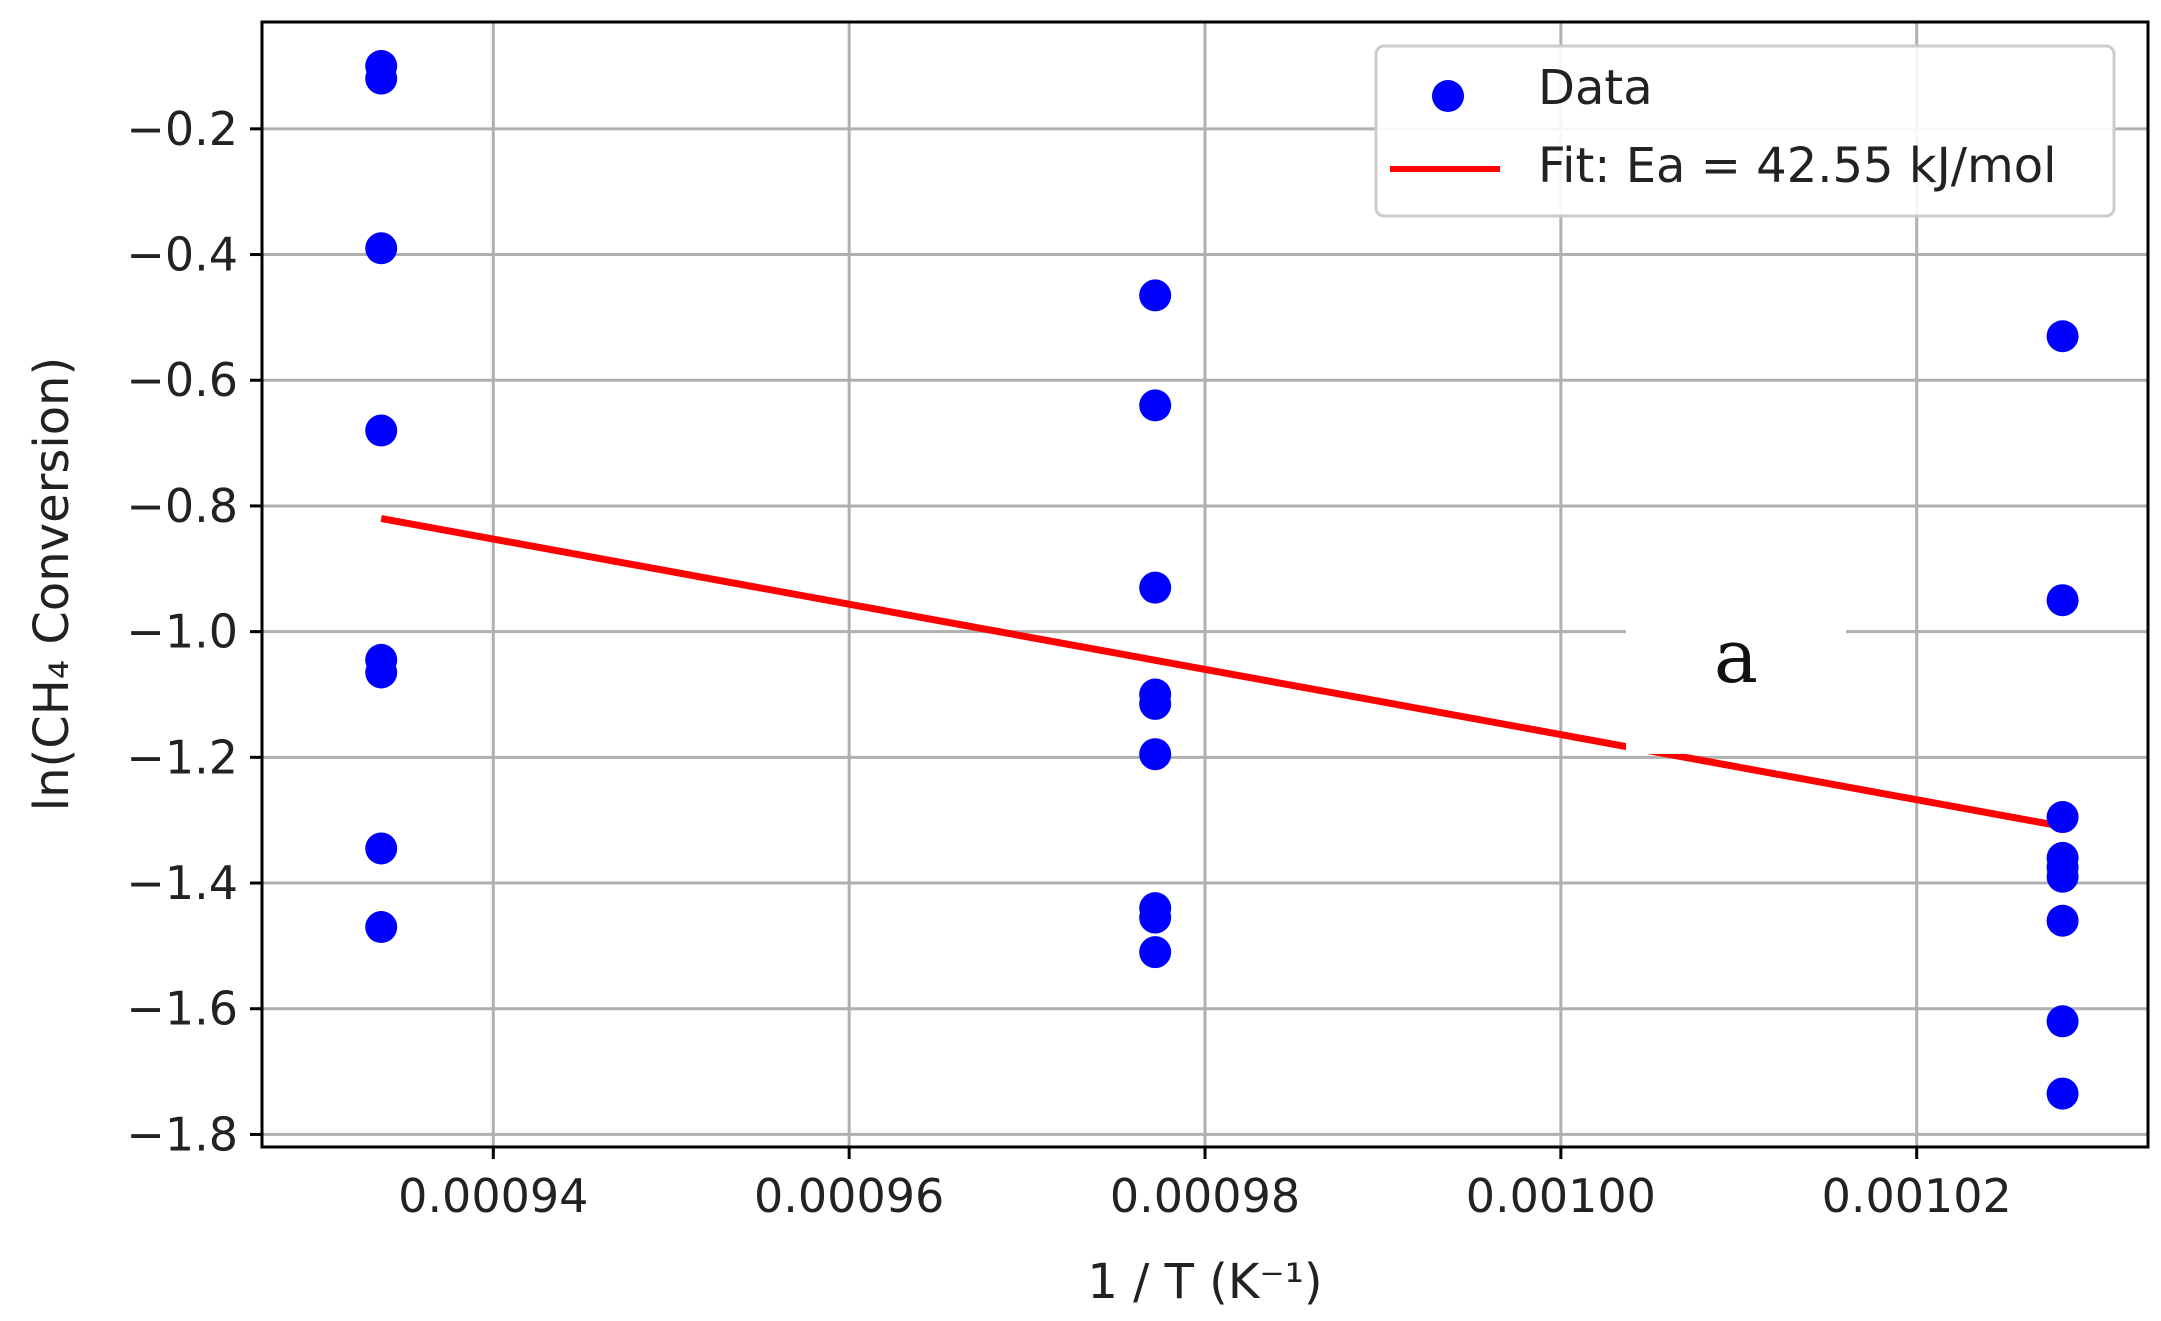 Image resolution: width=2161 pixels, height=1321 pixels. Describe the element at coordinates (182, 1134) in the screenshot. I see `y-tick-label: −1.8` at that location.